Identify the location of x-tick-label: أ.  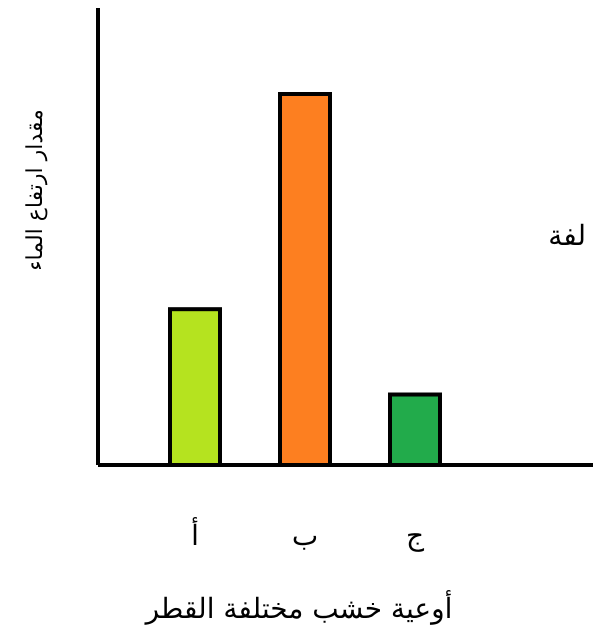
(195, 534).